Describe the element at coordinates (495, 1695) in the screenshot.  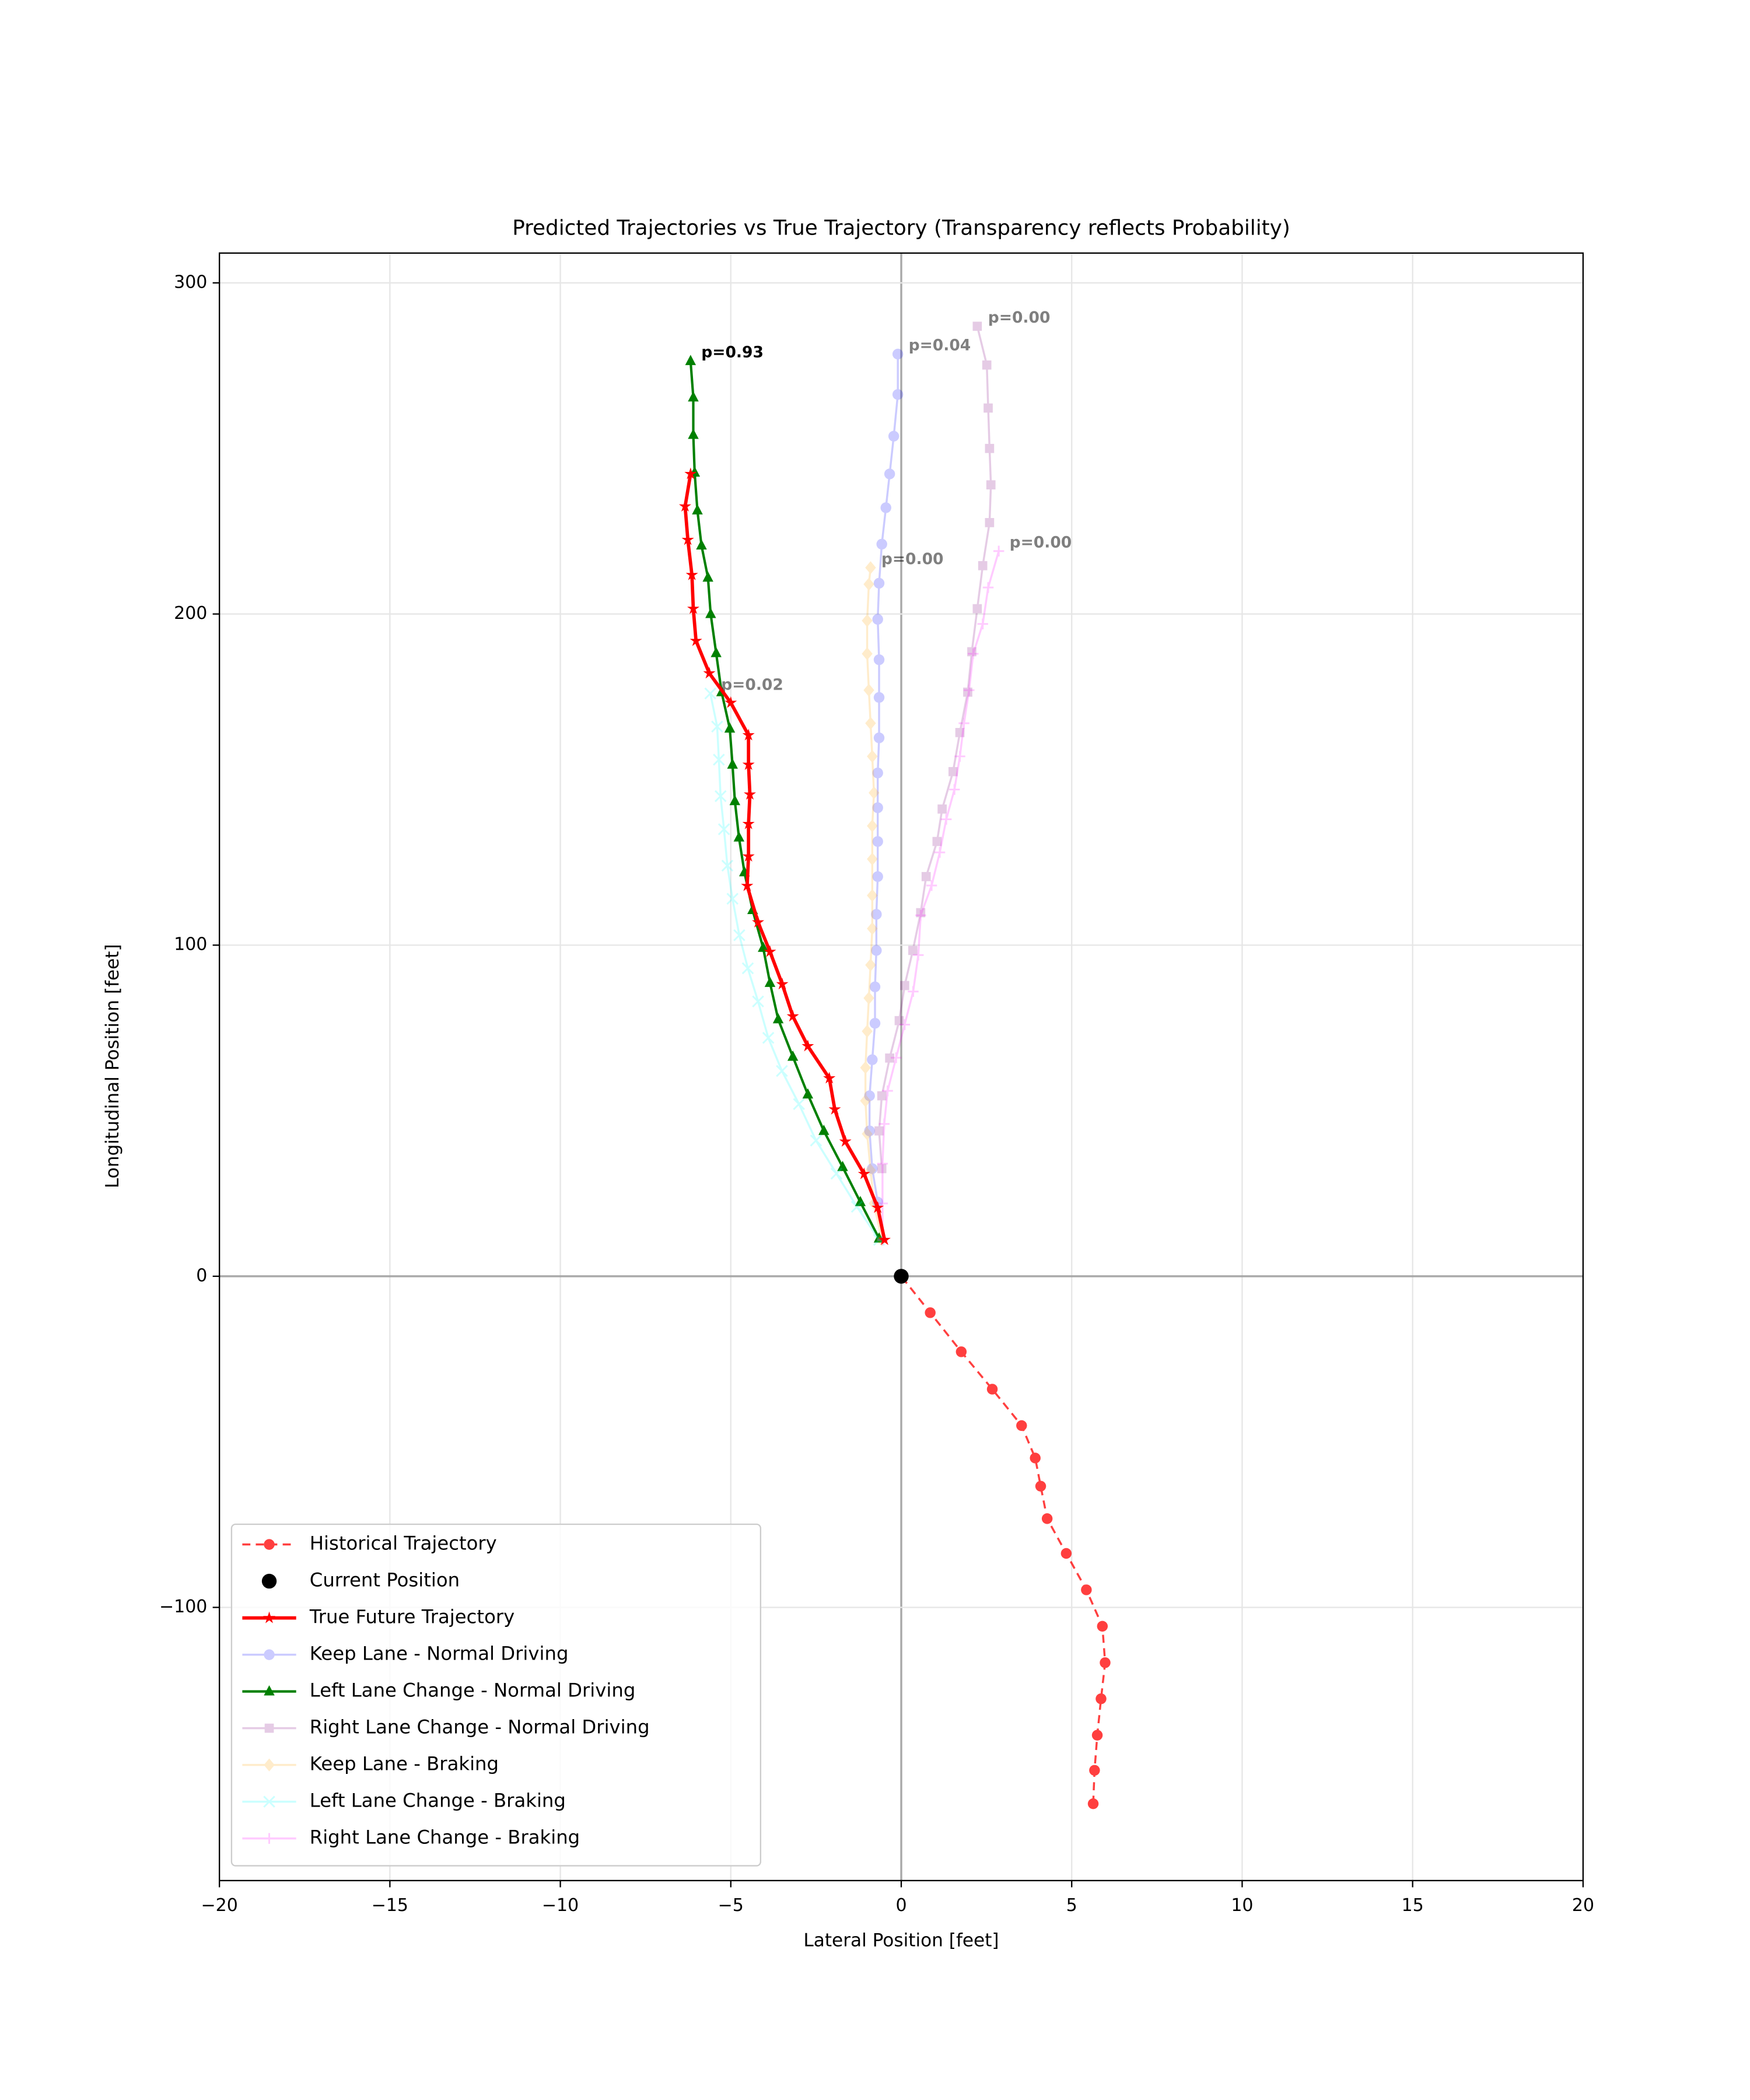
I see `legend-box` at that location.